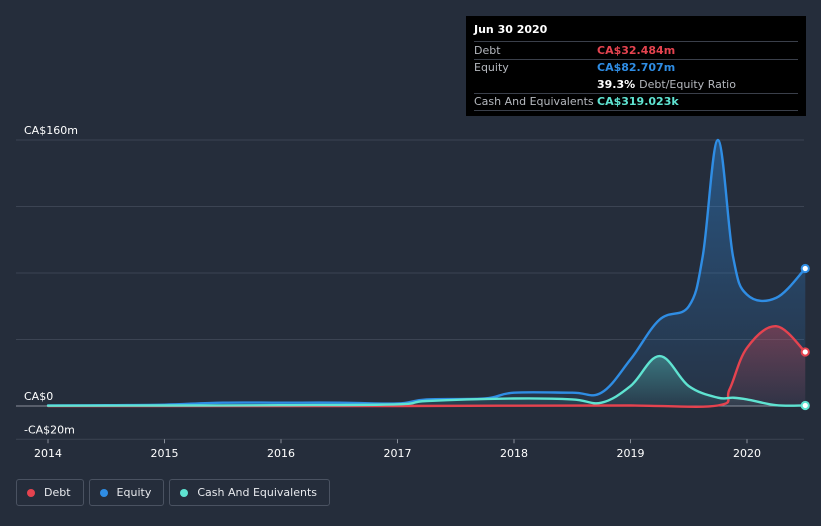  Describe the element at coordinates (616, 84) in the screenshot. I see `tooltip-ratio-value: 39.3%` at that location.